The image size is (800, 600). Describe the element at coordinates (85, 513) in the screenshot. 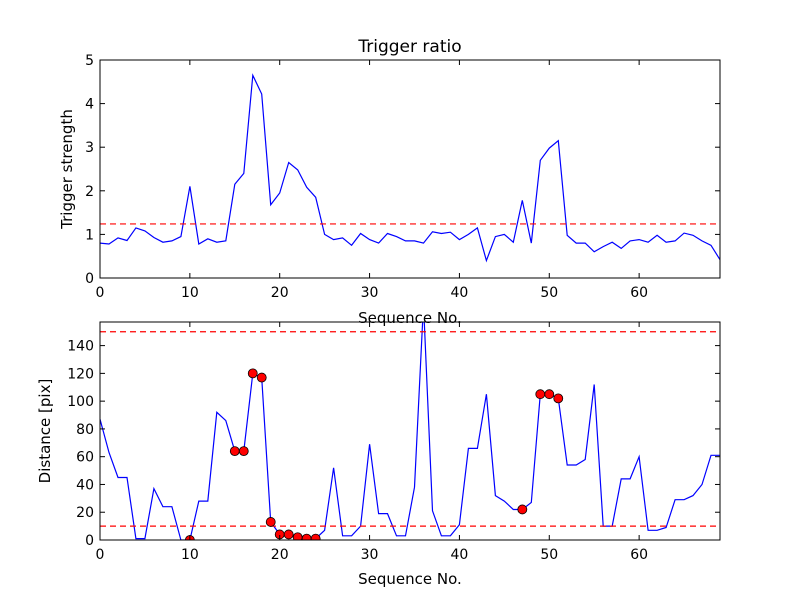

I see `y-tick-label: 20` at that location.